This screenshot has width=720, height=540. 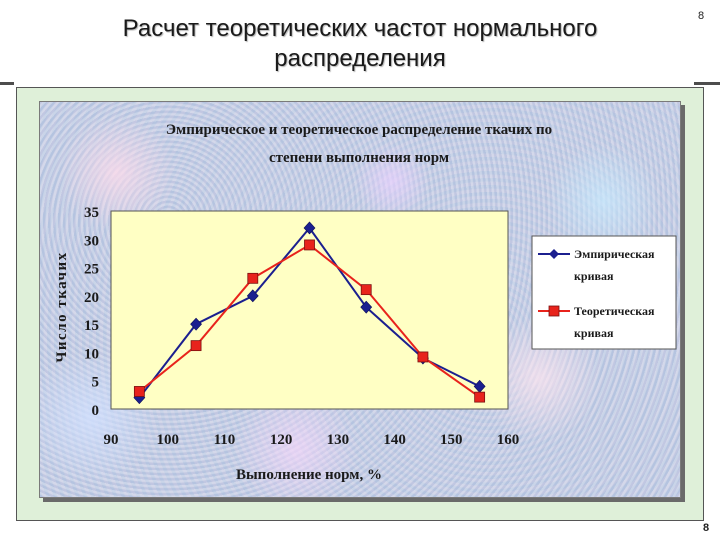 What do you see at coordinates (281, 440) in the screenshot?
I see `x-tick-label: 120` at bounding box center [281, 440].